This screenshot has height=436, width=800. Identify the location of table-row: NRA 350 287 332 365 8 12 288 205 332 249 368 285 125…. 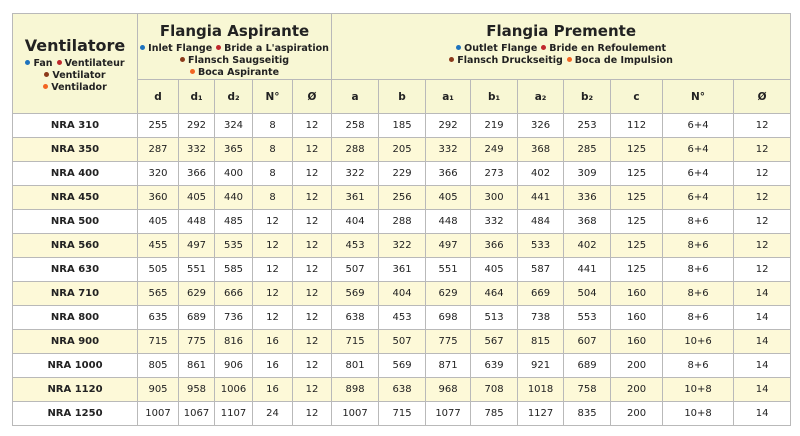
(402, 149).